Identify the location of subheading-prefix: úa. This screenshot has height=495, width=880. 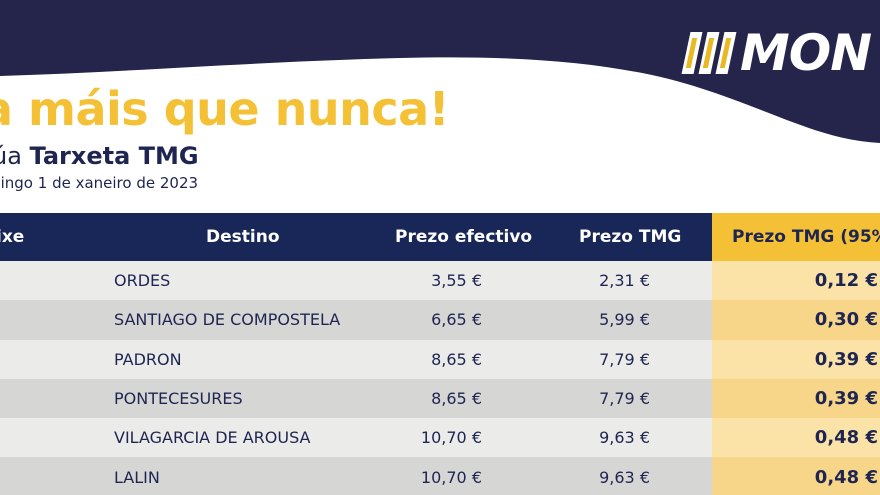
(11, 156).